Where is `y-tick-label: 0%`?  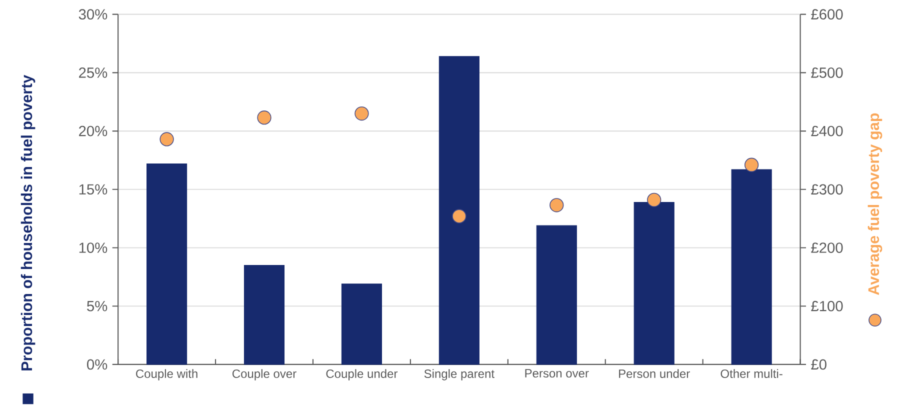
y-tick-label: 0% is located at coordinates (97, 364).